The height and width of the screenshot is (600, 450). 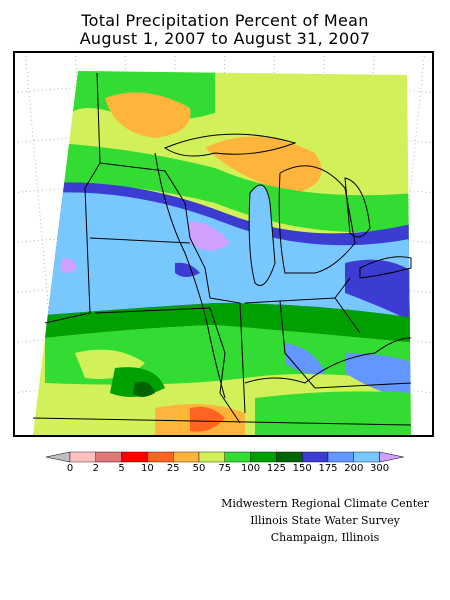 What do you see at coordinates (58, 457) in the screenshot?
I see `legend-under-arrow` at bounding box center [58, 457].